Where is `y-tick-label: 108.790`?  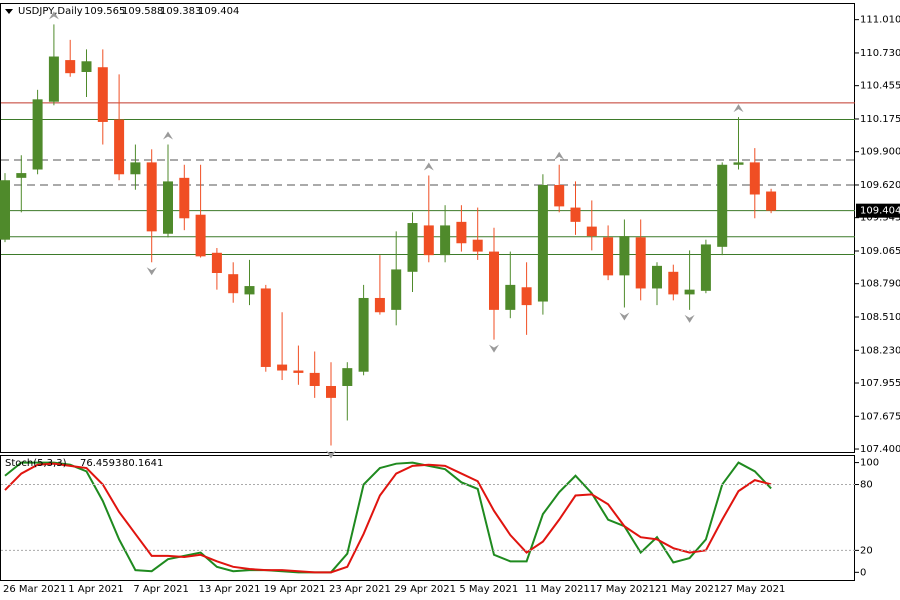 y-tick-label: 108.790 is located at coordinates (880, 284).